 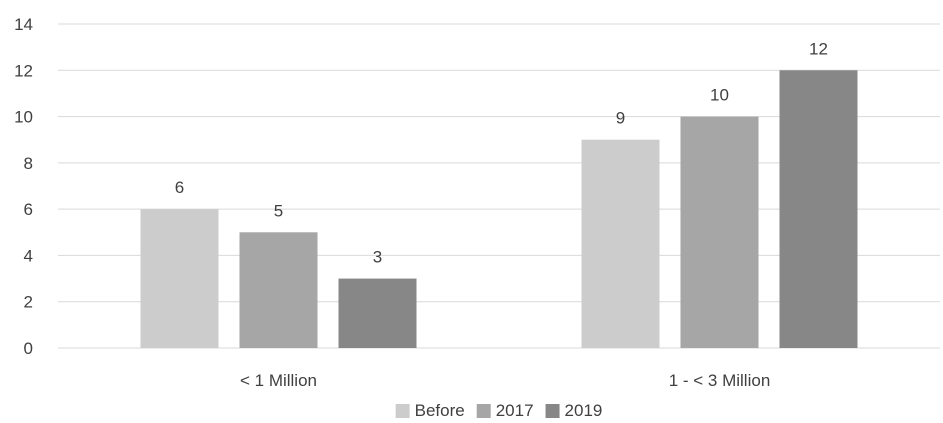 I want to click on data-label: 5, so click(x=278, y=210).